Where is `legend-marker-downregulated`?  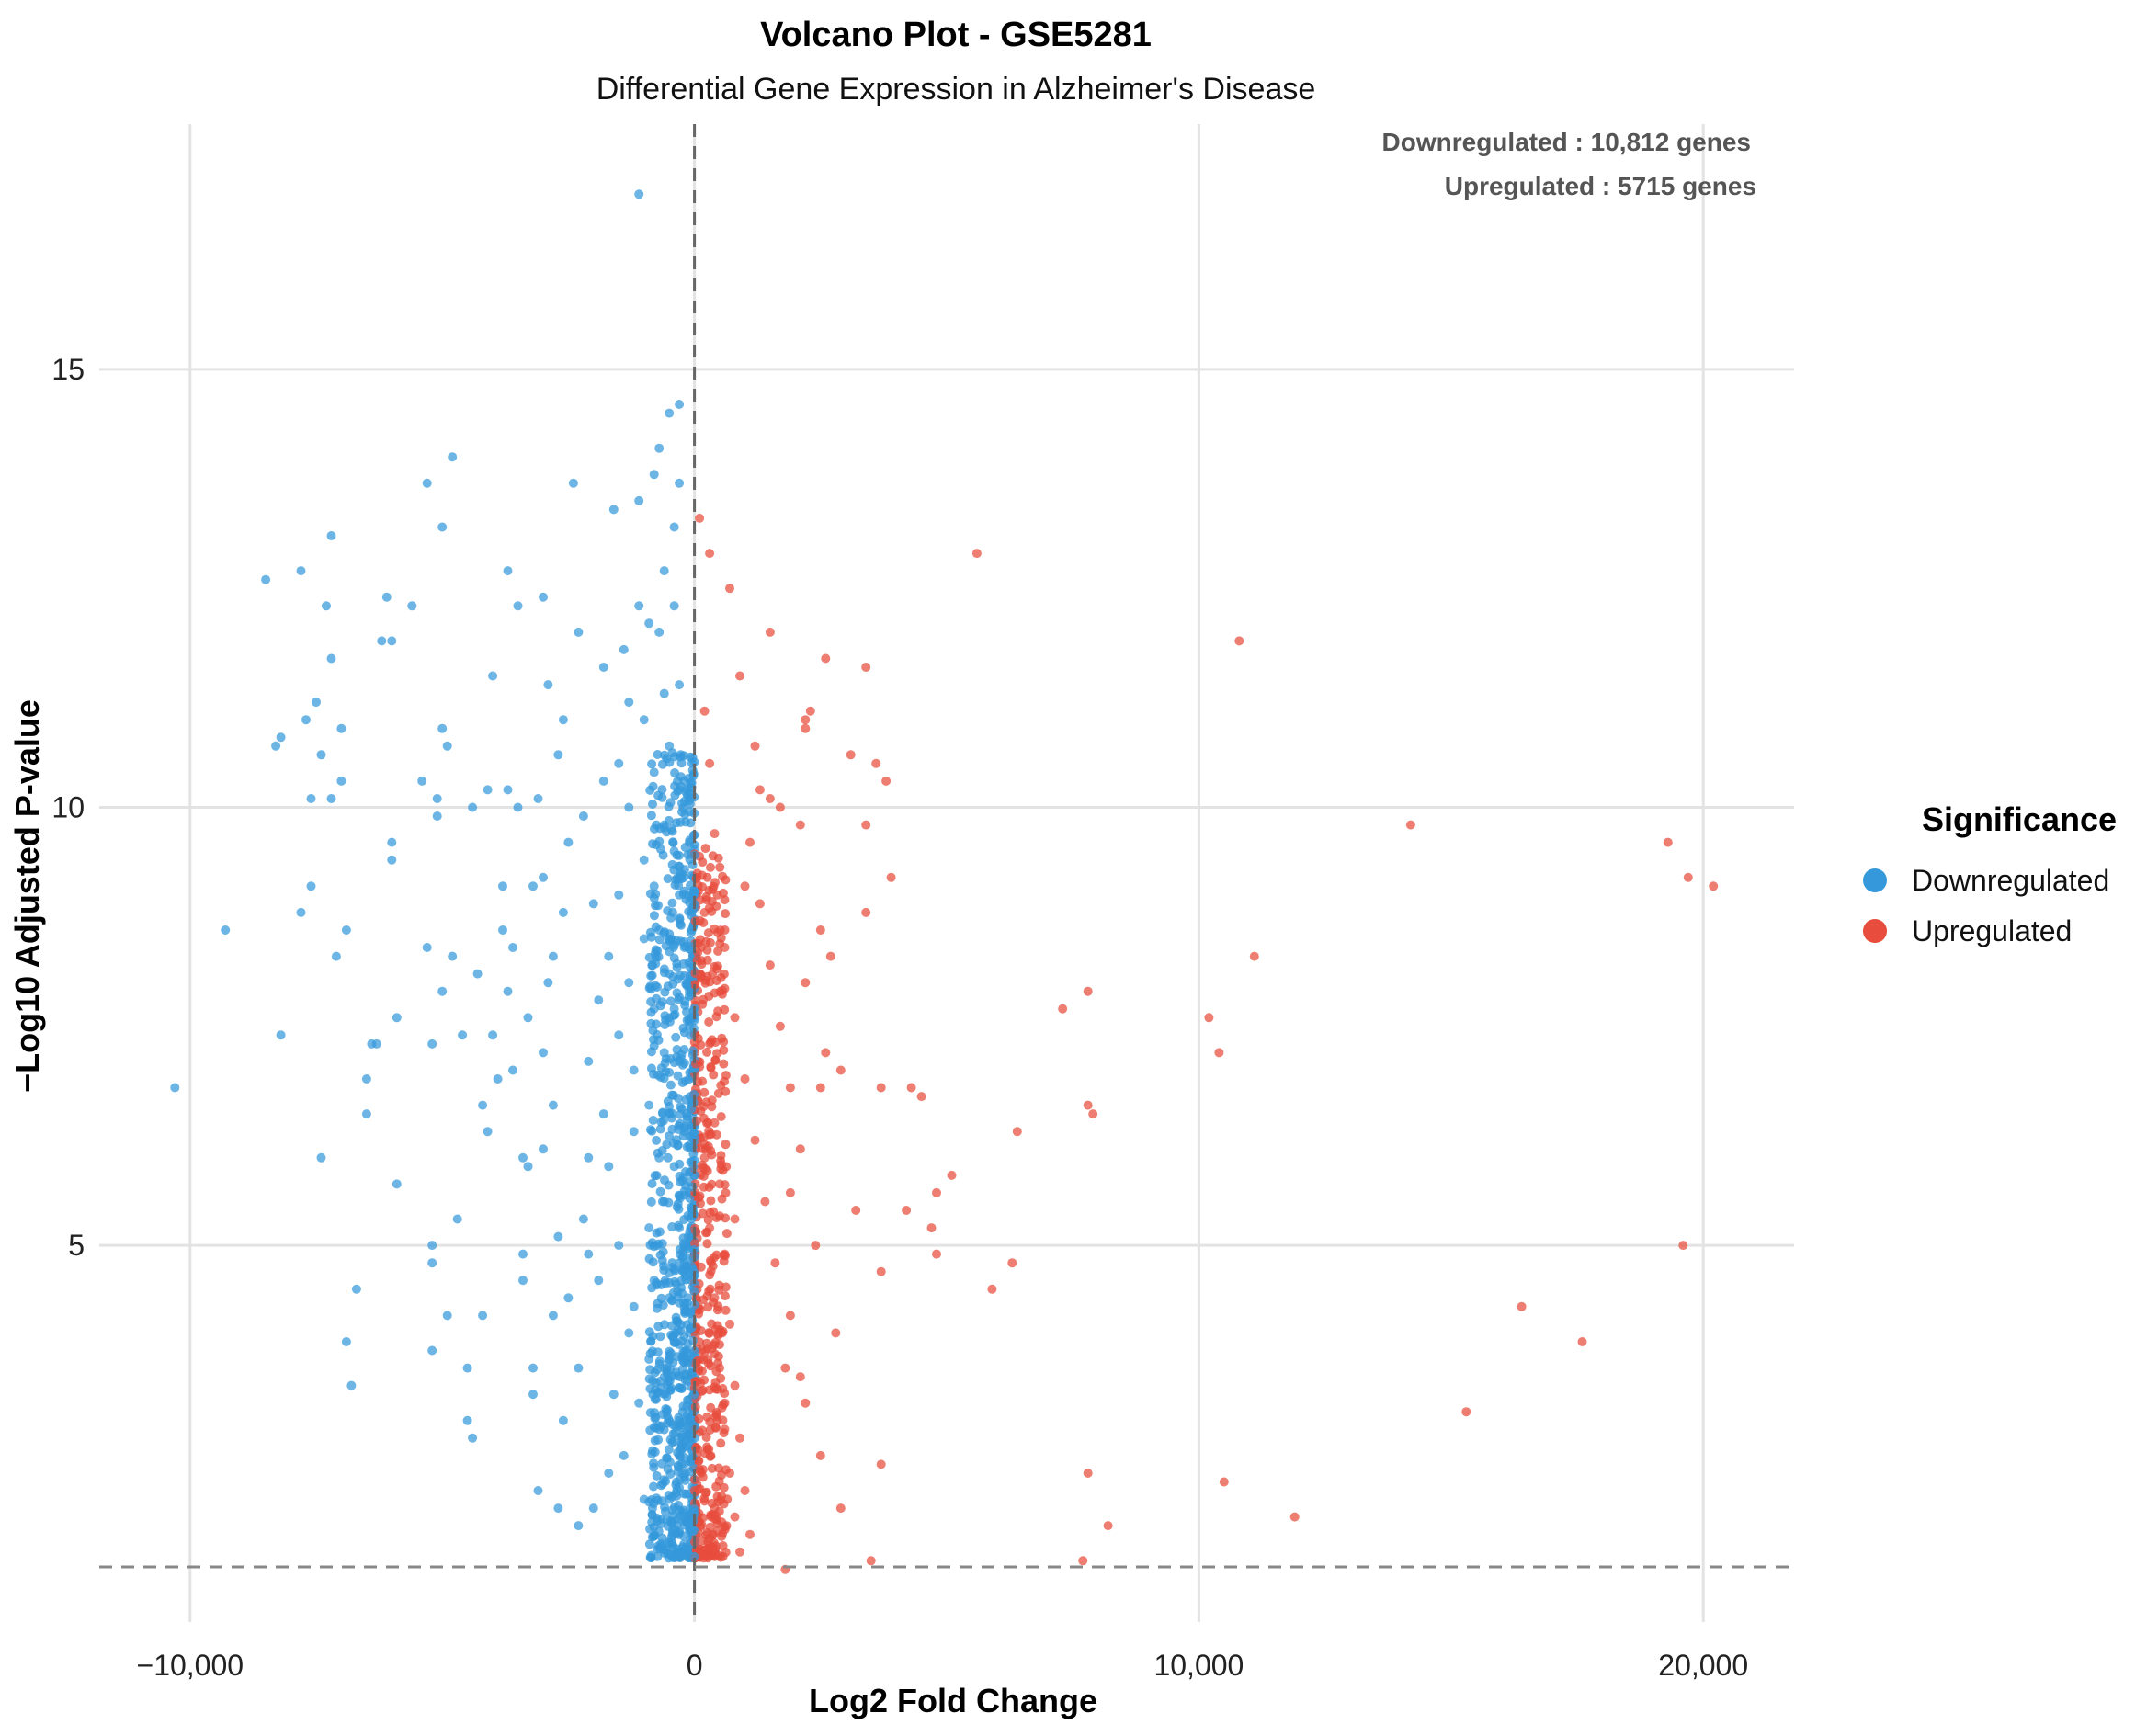 legend-marker-downregulated is located at coordinates (1875, 880).